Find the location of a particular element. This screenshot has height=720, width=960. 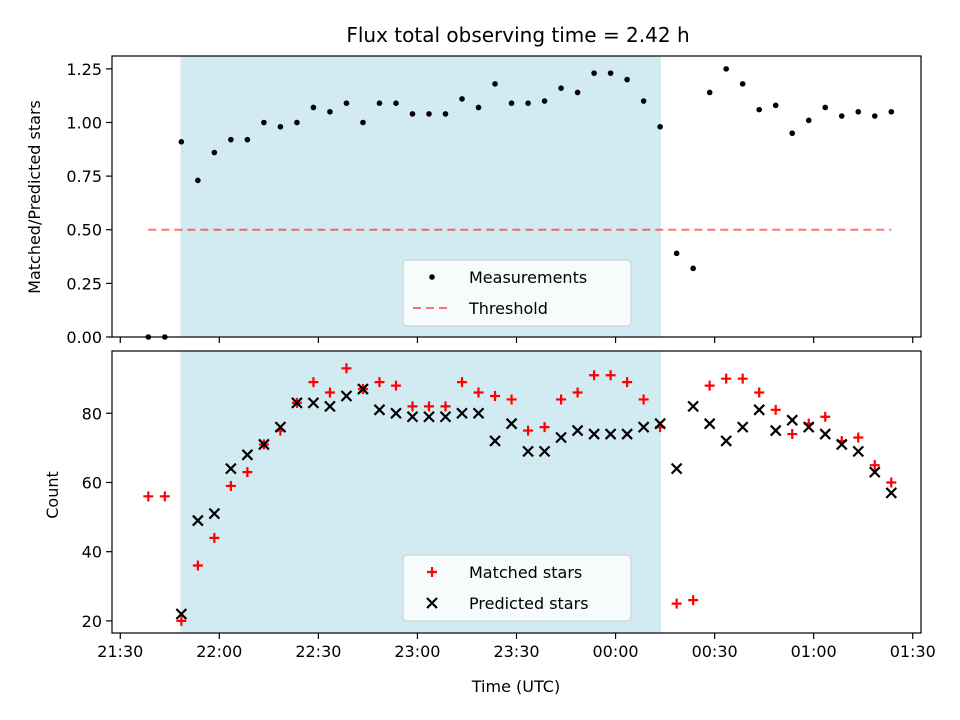

legend-label: Threshold is located at coordinates (508, 308).